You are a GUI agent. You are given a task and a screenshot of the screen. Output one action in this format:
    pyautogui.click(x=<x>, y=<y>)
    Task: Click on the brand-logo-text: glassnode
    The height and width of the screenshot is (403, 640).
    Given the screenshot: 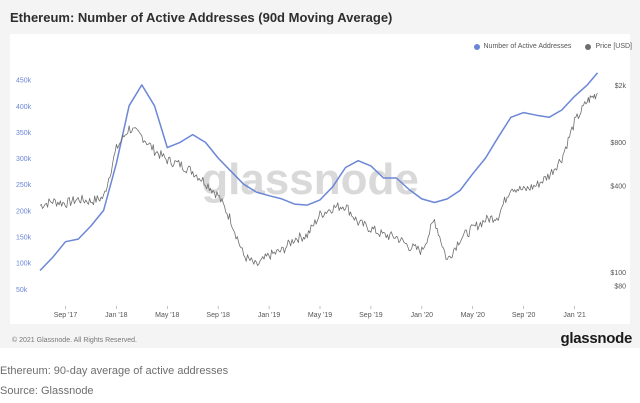 What is the action you would take?
    pyautogui.click(x=596, y=338)
    